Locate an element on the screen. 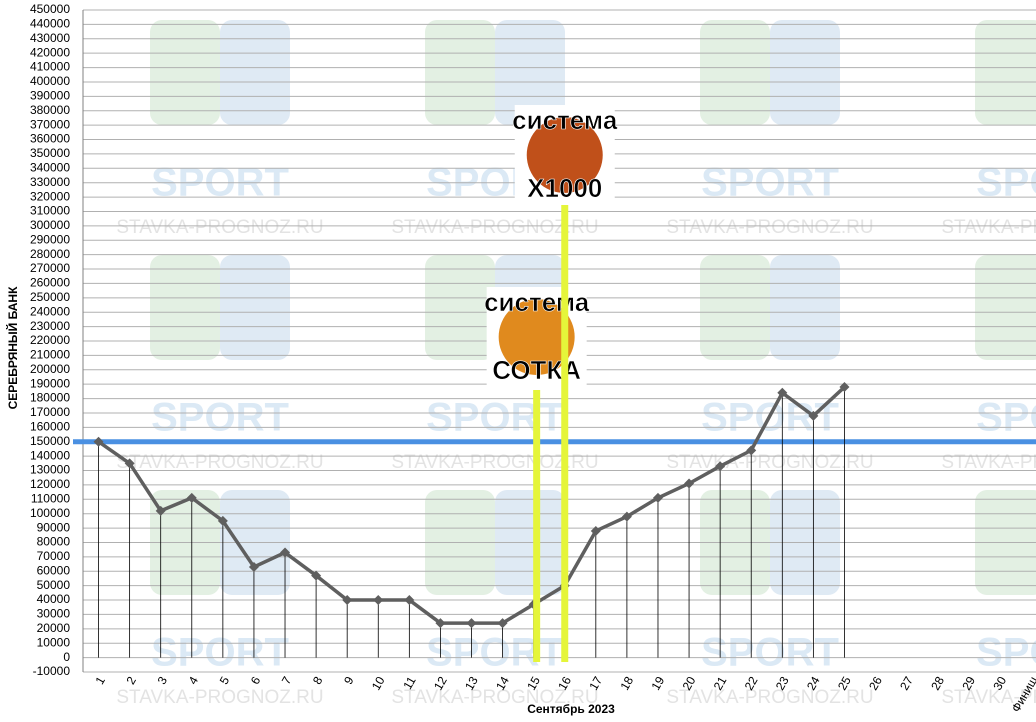 The height and width of the screenshot is (722, 1036). x-tick-label: 30 is located at coordinates (999, 683).